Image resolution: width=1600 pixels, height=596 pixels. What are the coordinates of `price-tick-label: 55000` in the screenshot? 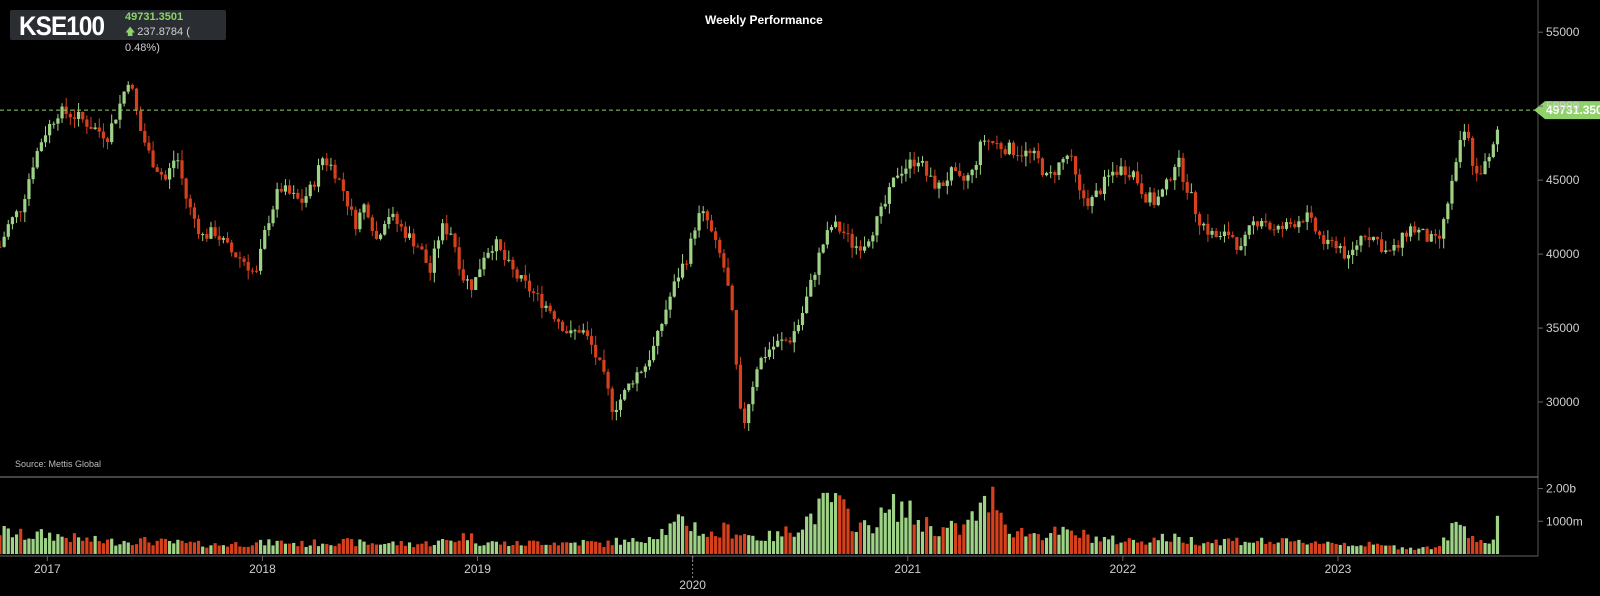 It's located at (1563, 32).